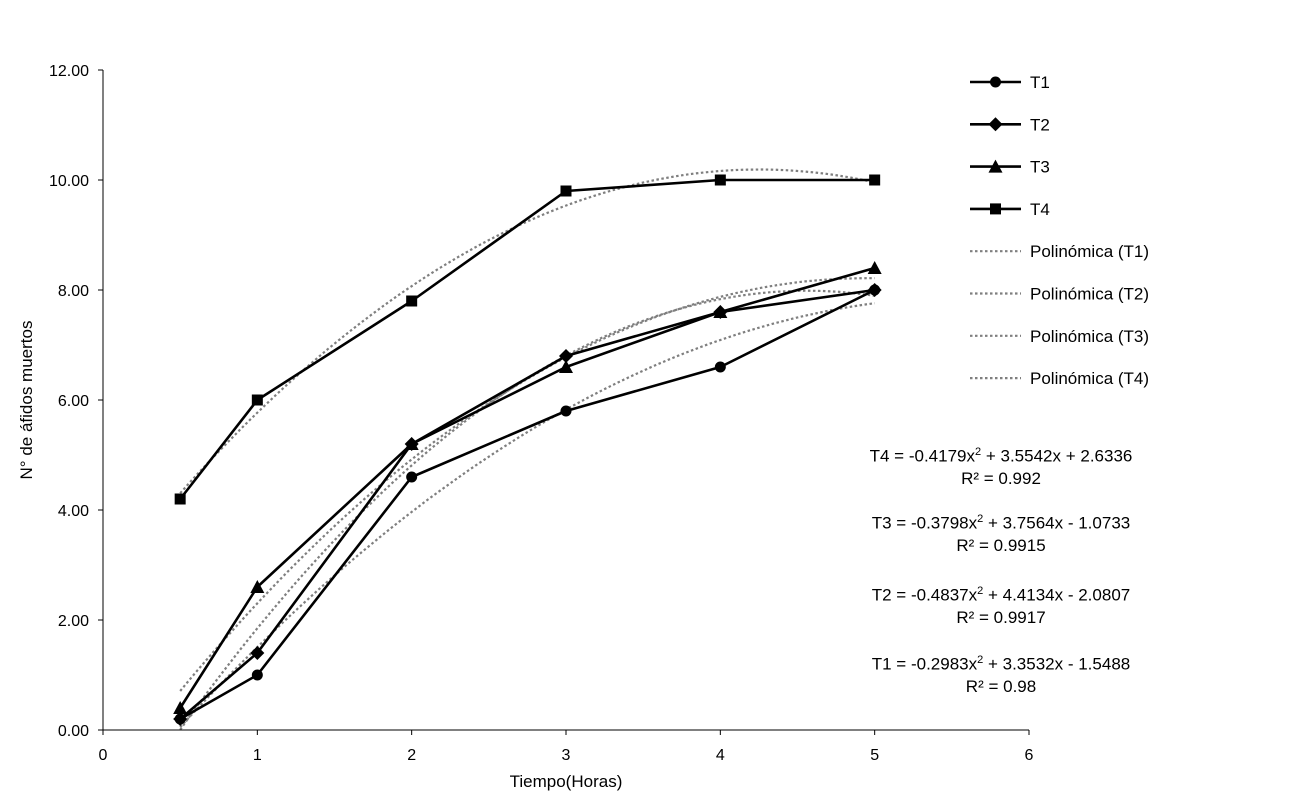  What do you see at coordinates (720, 755) in the screenshot?
I see `x-tick-label: 4` at bounding box center [720, 755].